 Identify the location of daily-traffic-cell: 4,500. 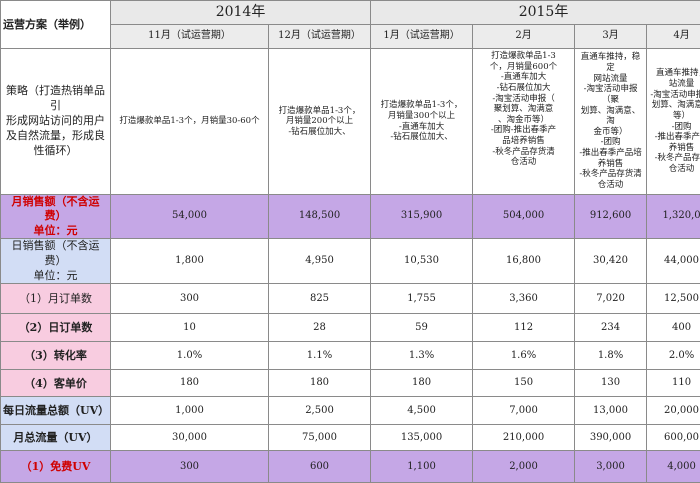
(422, 411).